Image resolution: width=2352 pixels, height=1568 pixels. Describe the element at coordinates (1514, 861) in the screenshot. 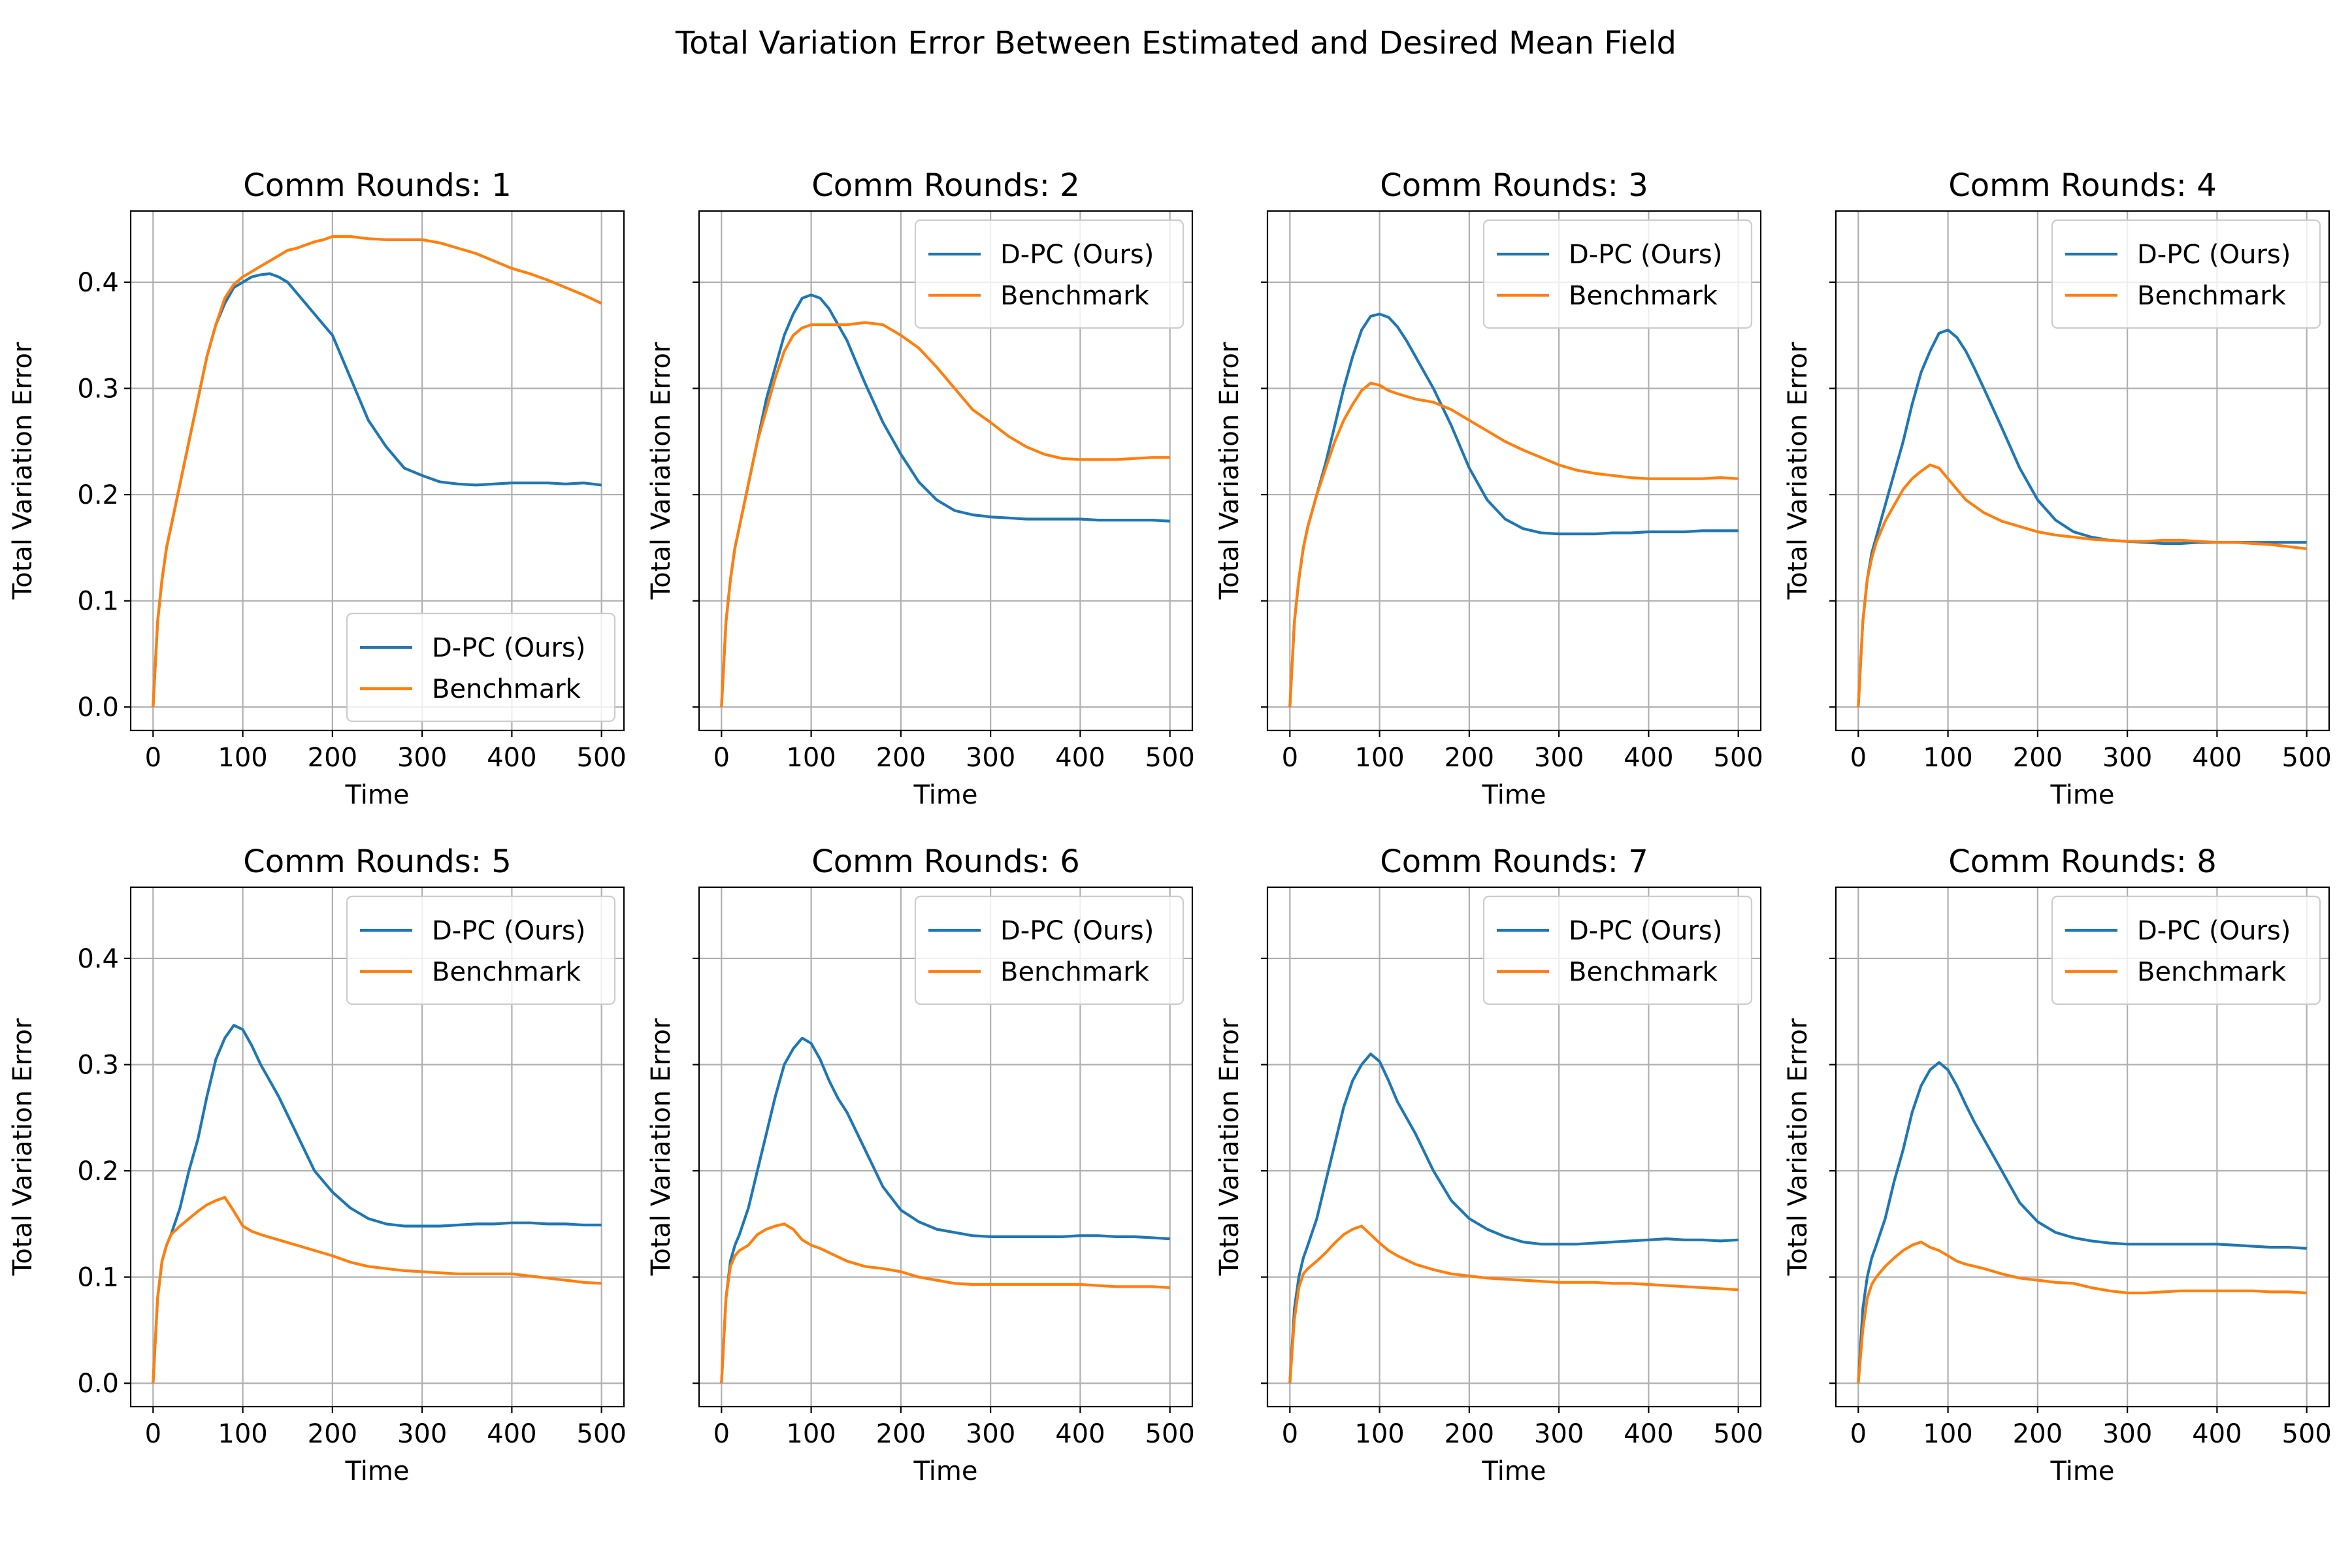

I see `subplot-title: Comm Rounds: 7` at that location.